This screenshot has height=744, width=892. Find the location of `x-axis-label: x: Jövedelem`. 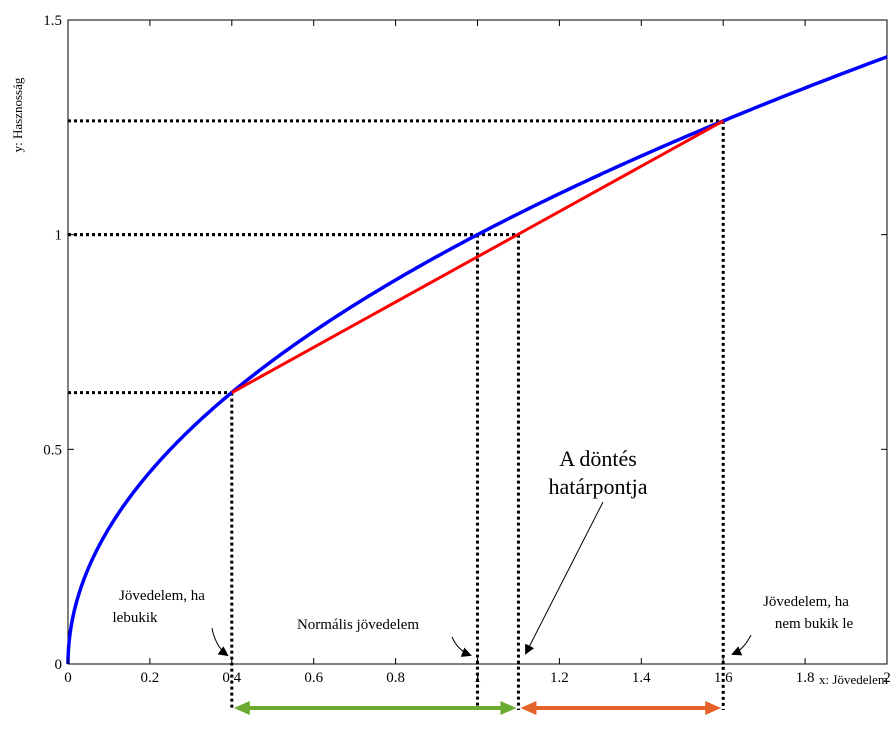

x-axis-label: x: Jövedelem is located at coordinates (853, 679).